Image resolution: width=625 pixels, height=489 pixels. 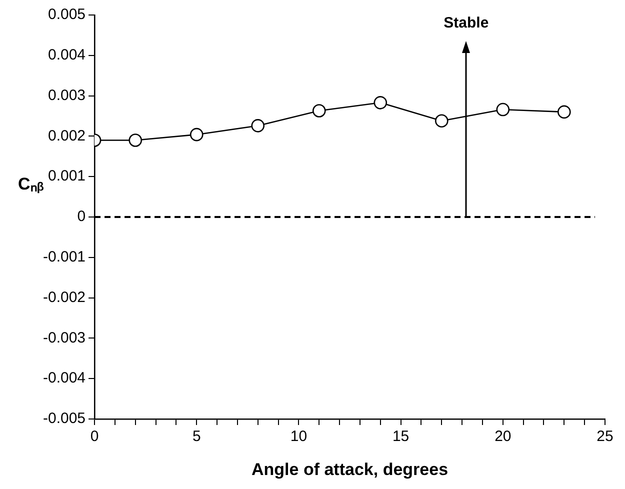 What do you see at coordinates (401, 437) in the screenshot?
I see `x-tick-label: 15` at bounding box center [401, 437].